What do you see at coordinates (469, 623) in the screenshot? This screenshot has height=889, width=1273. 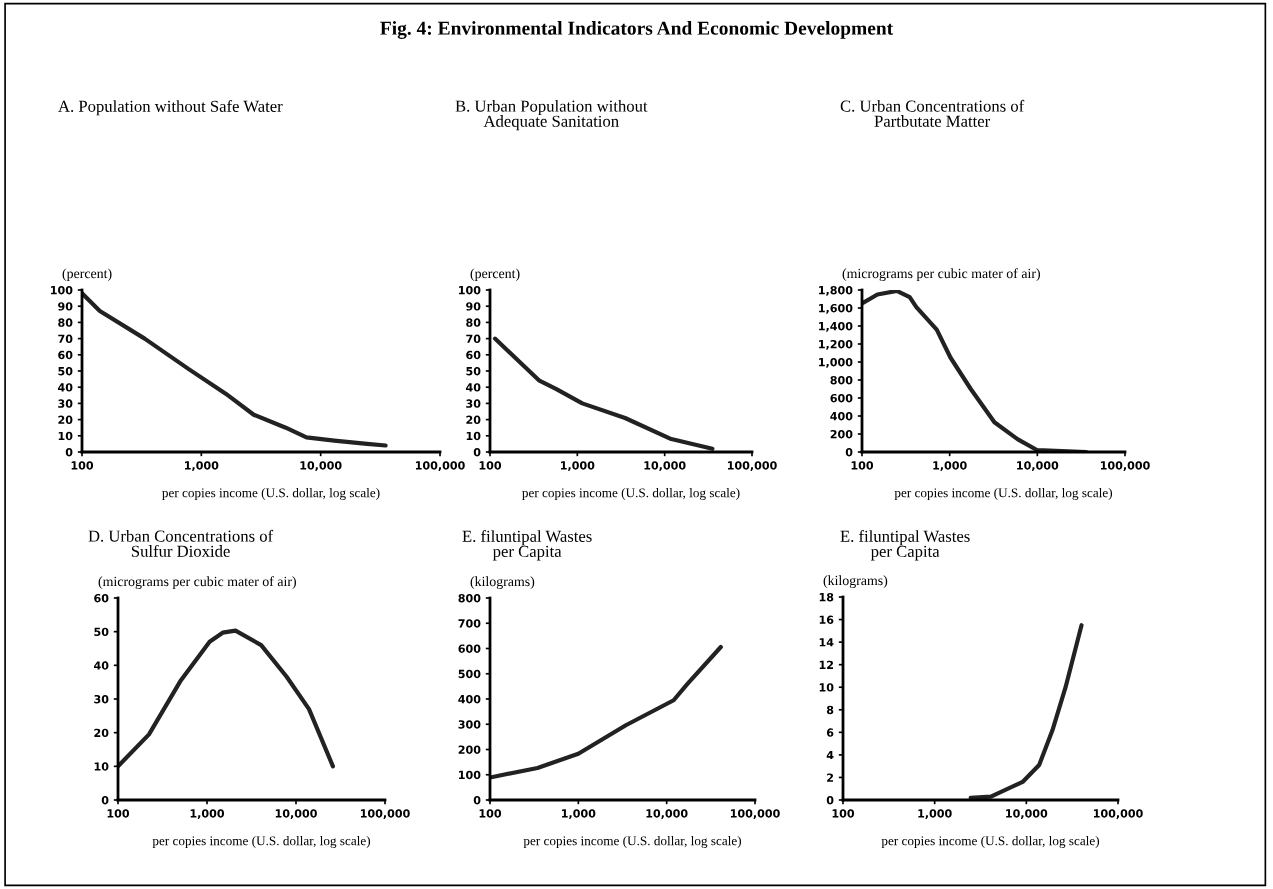 I see `y-tick-label: 700` at bounding box center [469, 623].